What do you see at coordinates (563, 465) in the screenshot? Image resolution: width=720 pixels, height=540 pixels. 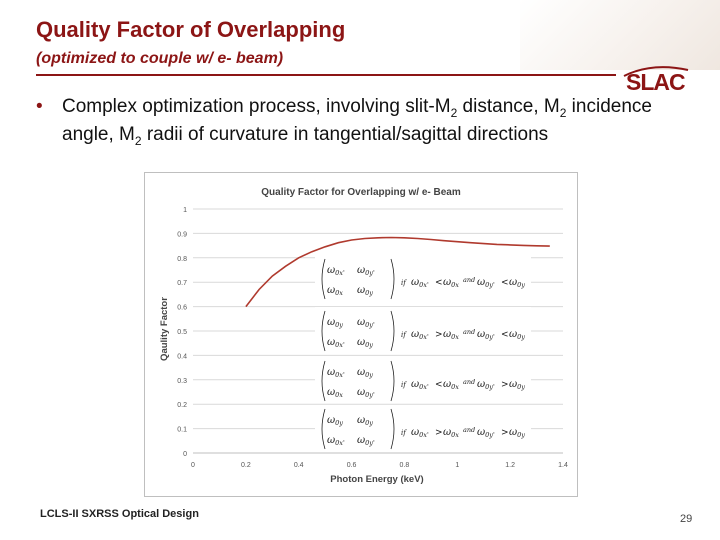 I see `x-tick-label: 1.4` at bounding box center [563, 465].